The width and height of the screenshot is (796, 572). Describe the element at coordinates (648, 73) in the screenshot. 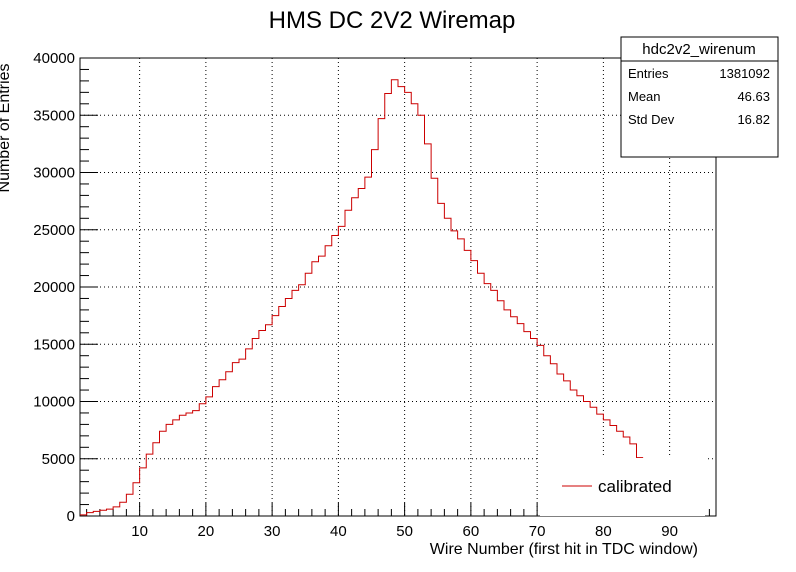

I see `stats-entries-label: Entries` at that location.